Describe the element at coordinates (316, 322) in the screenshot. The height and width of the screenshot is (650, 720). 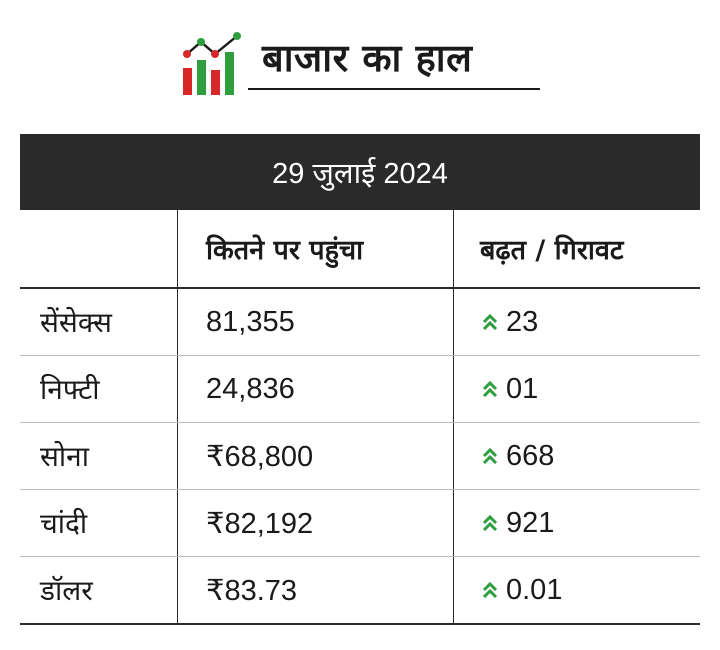
I see `row-value: 81,355` at that location.